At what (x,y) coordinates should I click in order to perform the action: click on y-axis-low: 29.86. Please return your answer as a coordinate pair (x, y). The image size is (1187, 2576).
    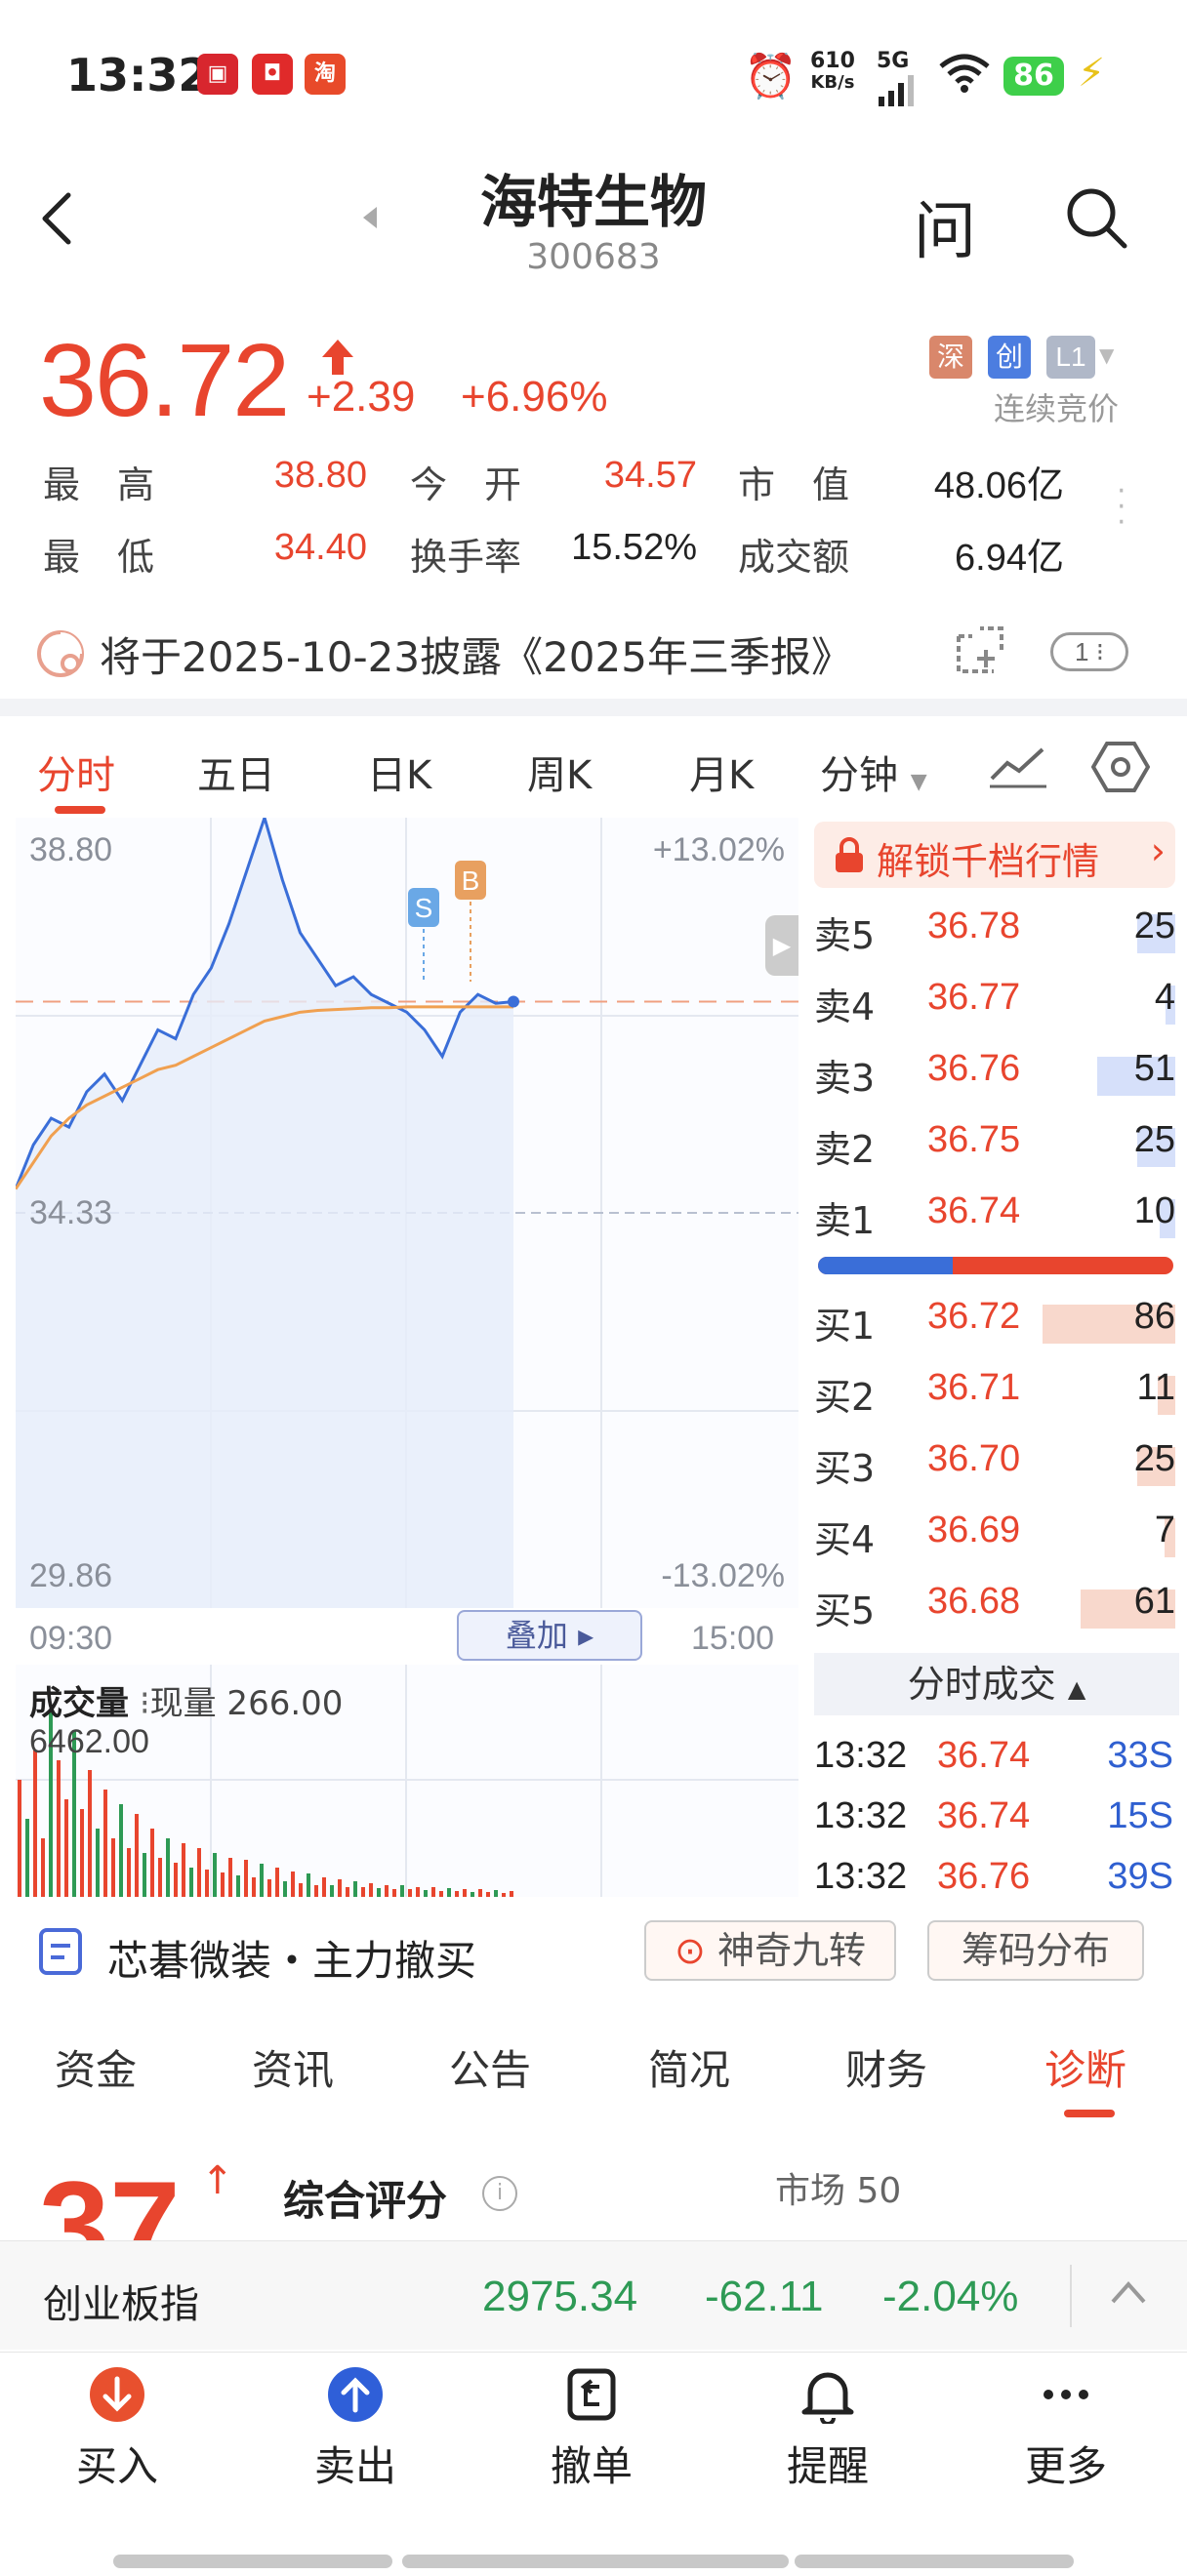
    Looking at the image, I should click on (71, 1575).